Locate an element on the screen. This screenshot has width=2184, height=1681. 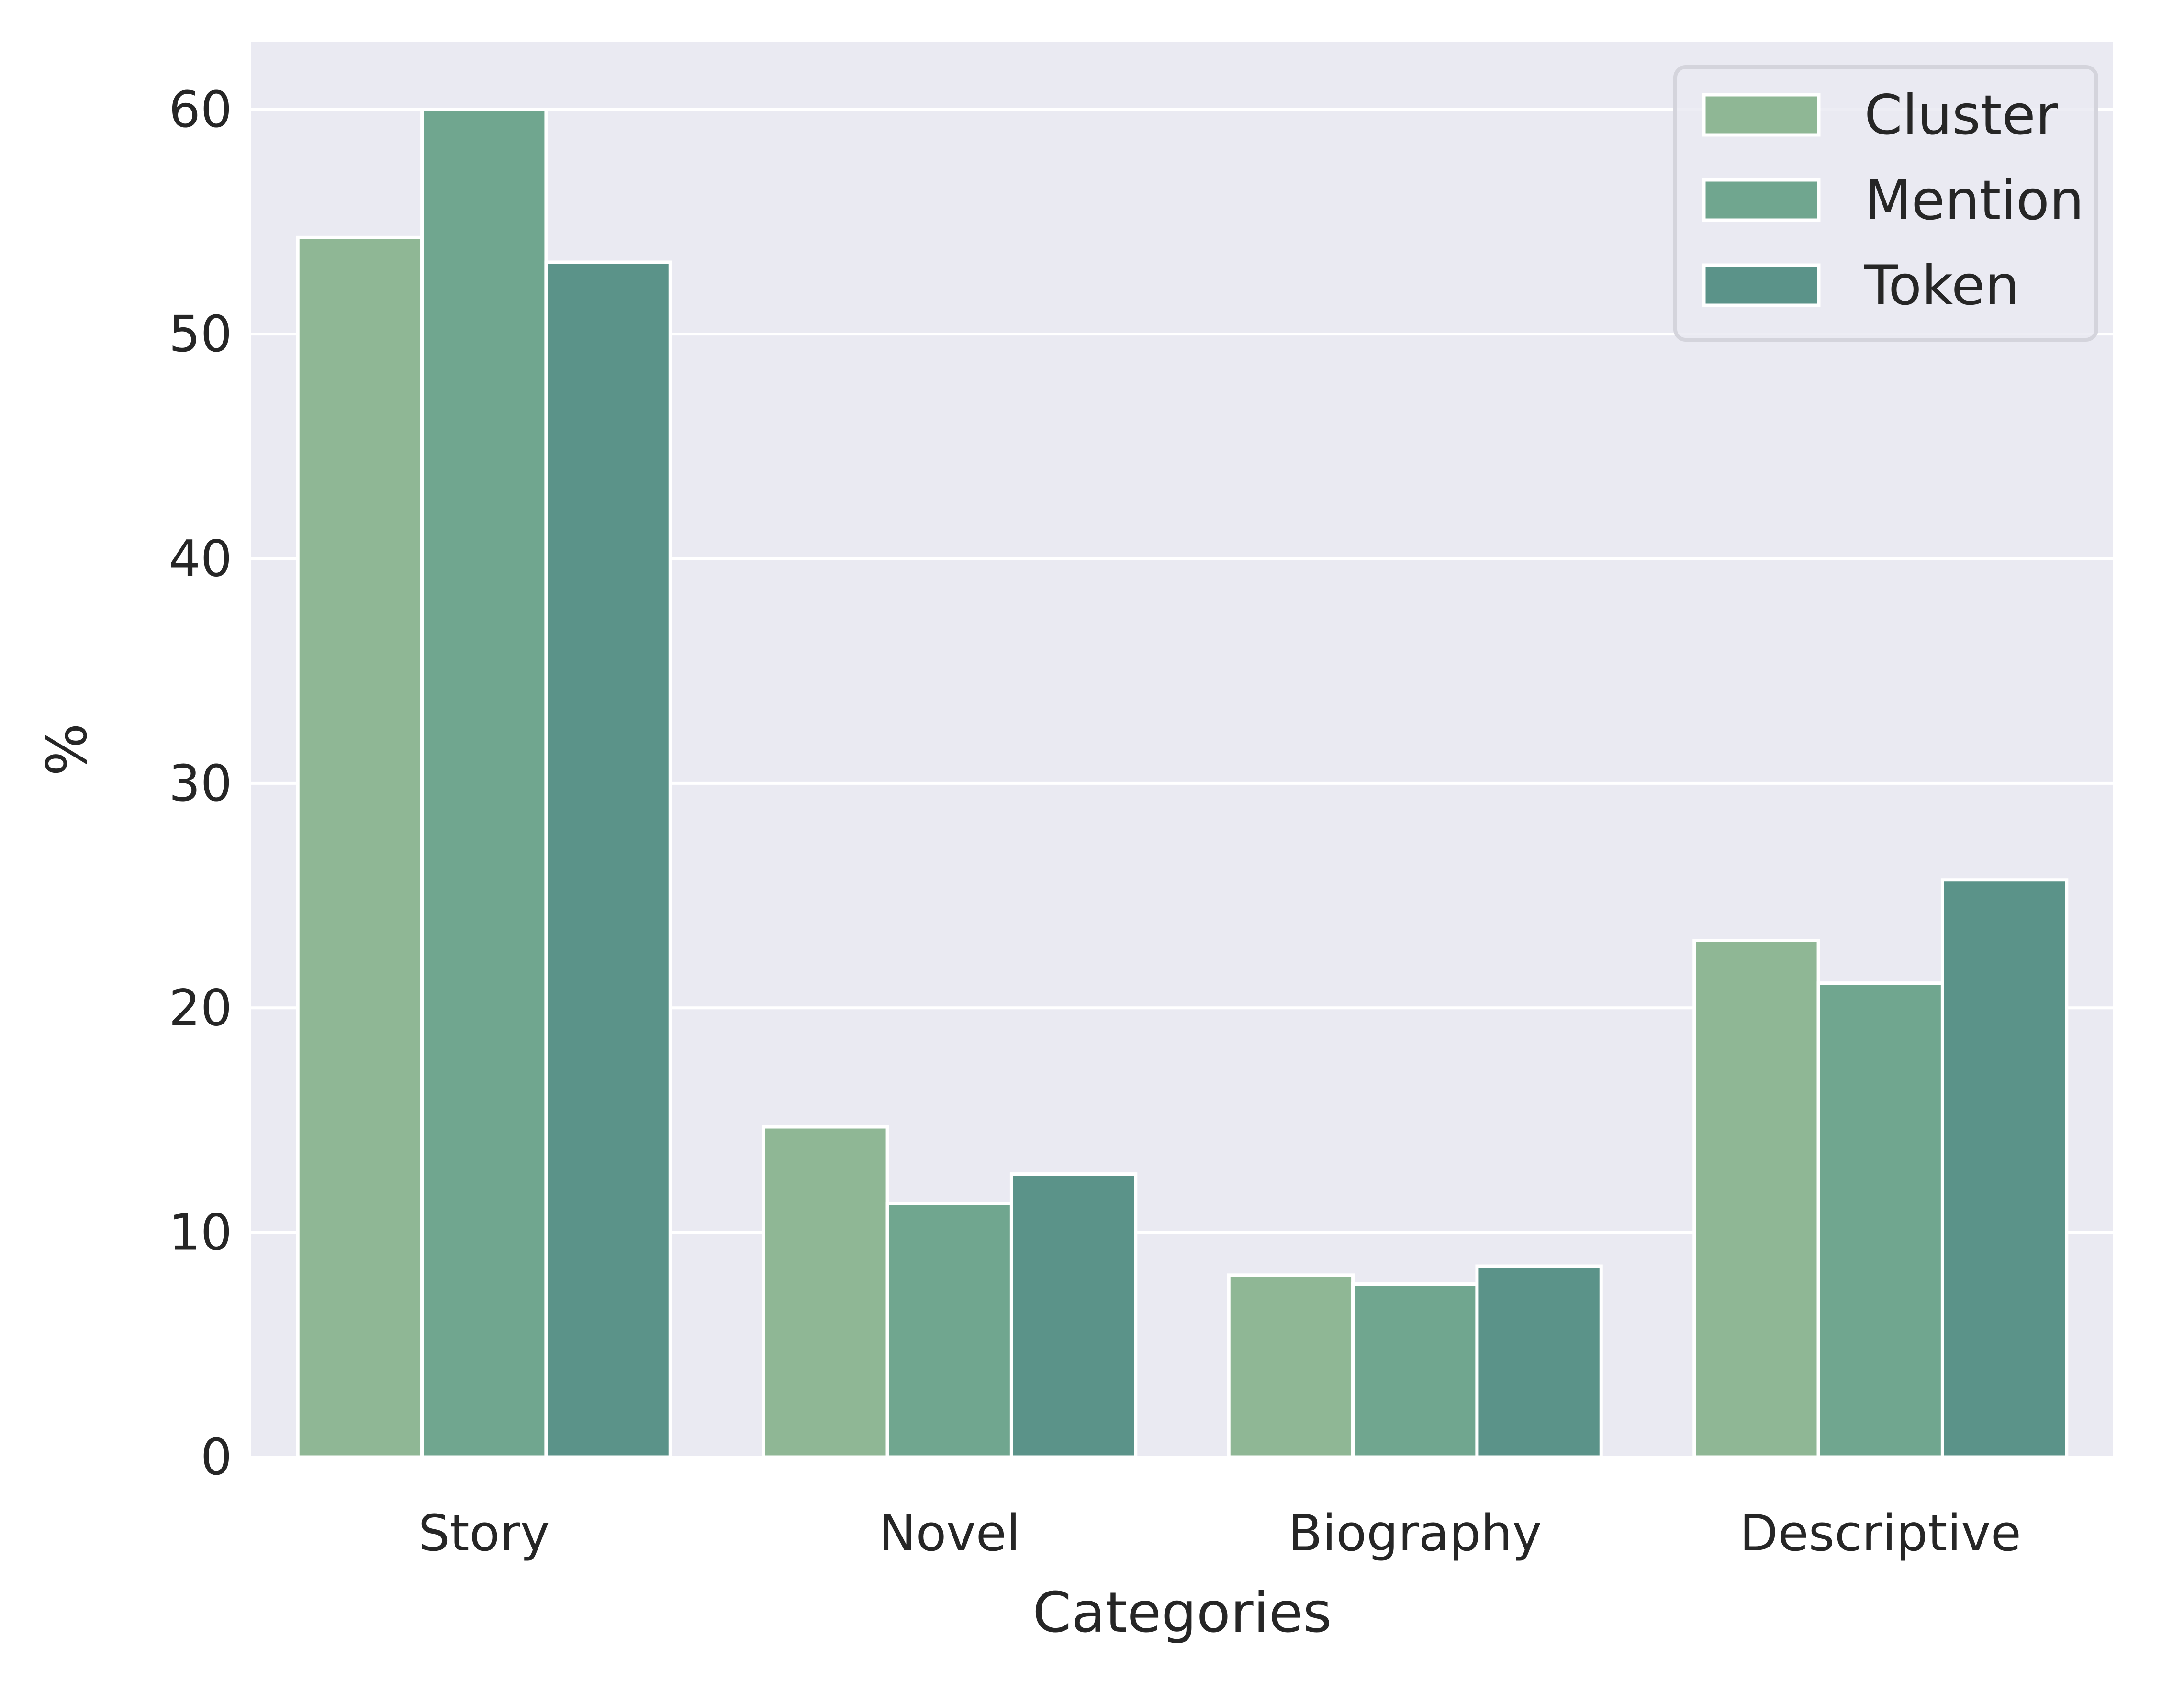
x-tick-label: Biography is located at coordinates (1415, 1533).